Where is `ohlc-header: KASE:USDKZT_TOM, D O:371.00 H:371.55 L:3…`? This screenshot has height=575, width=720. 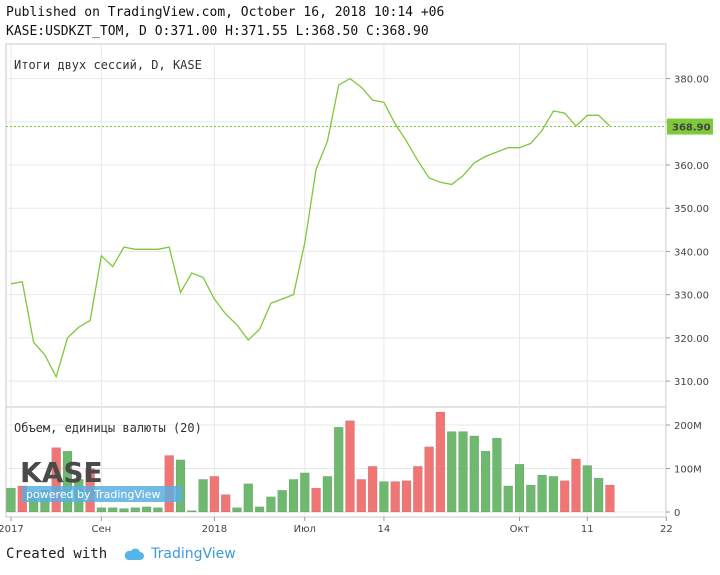
ohlc-header: KASE:USDKZT_TOM, D O:371.00 H:371.55 L:3… is located at coordinates (217, 31).